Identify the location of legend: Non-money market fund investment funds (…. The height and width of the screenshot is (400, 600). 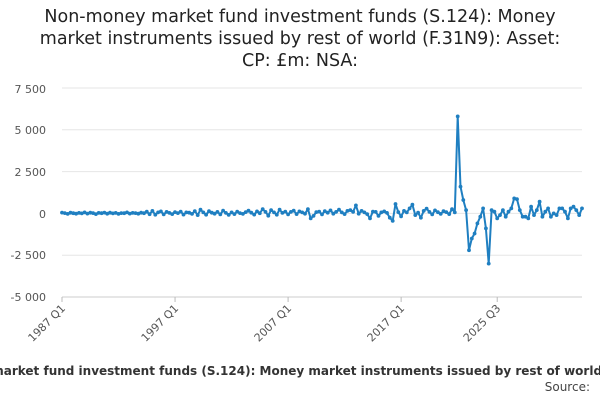
(300, 371).